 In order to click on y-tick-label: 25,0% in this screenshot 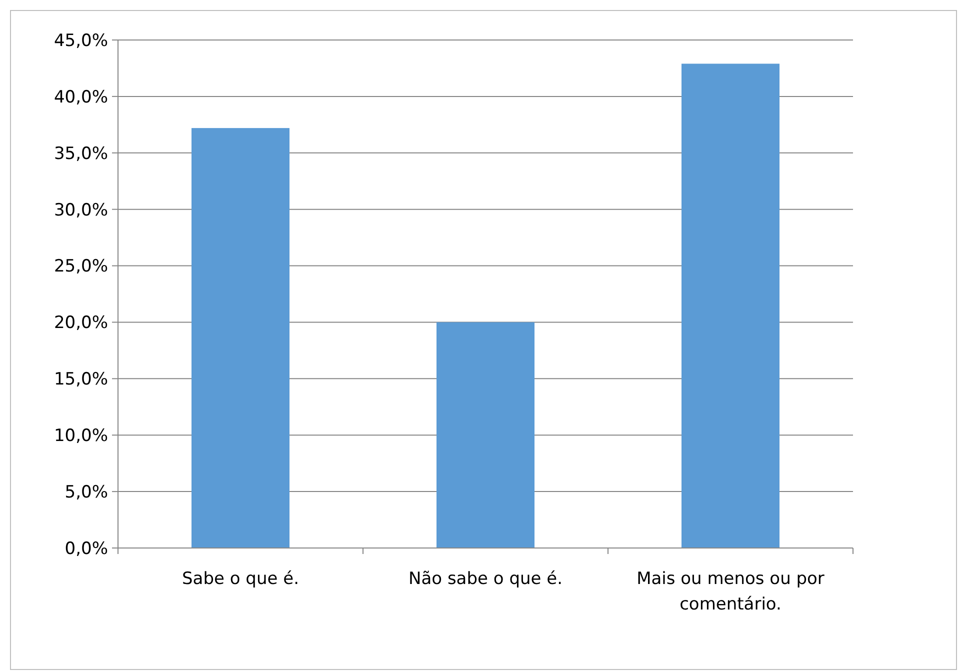, I will do `click(81, 266)`.